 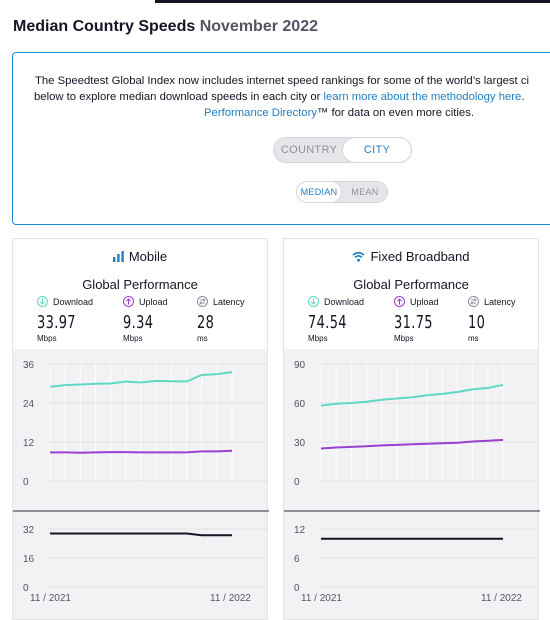 I want to click on fixed-download-metric: Download 74.54 Mbps, so click(x=346, y=319).